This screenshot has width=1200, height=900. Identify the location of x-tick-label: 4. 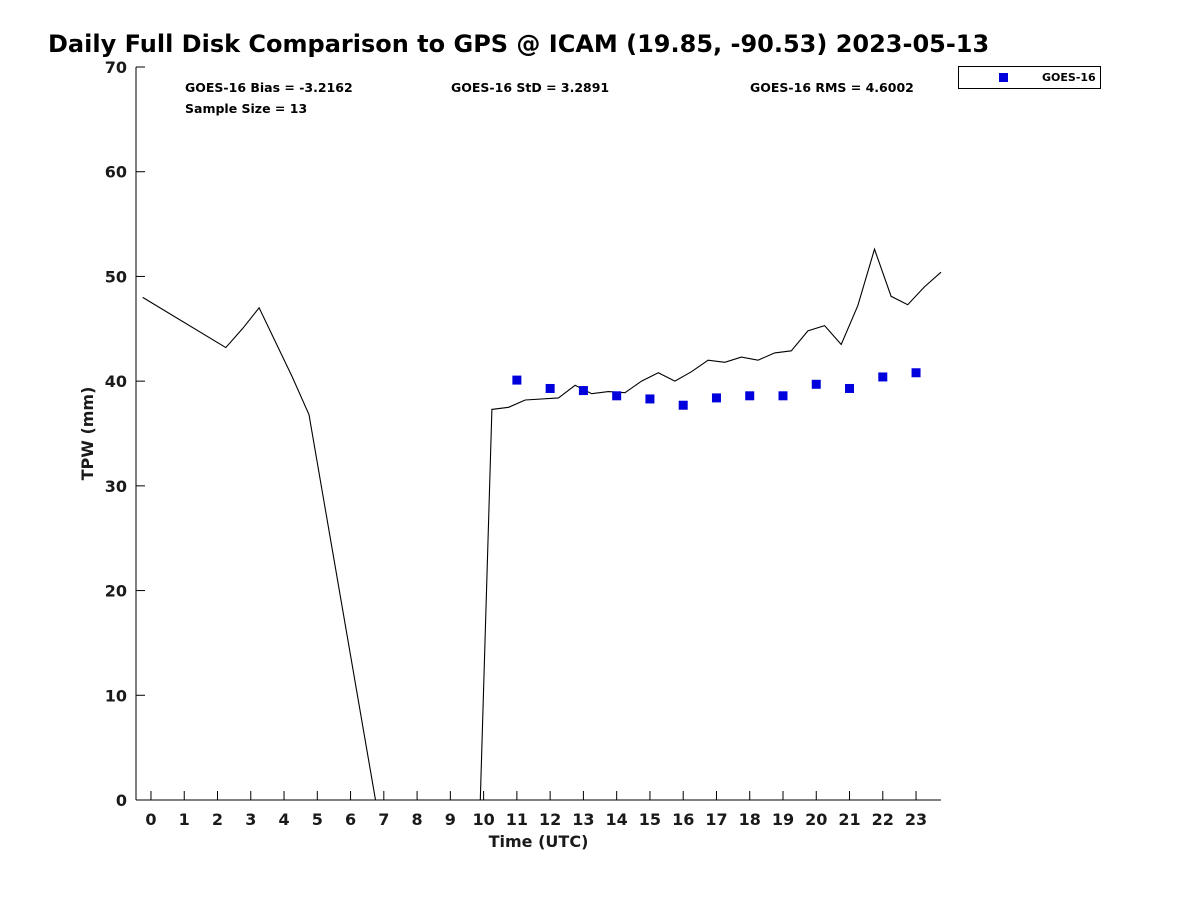
(283, 819).